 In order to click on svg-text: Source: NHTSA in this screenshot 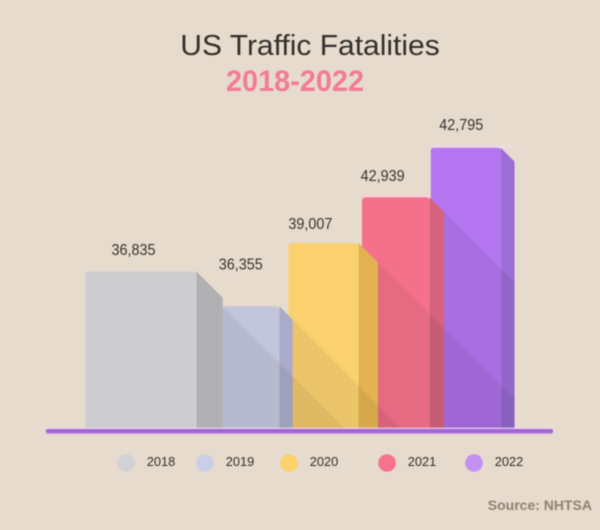, I will do `click(540, 505)`.